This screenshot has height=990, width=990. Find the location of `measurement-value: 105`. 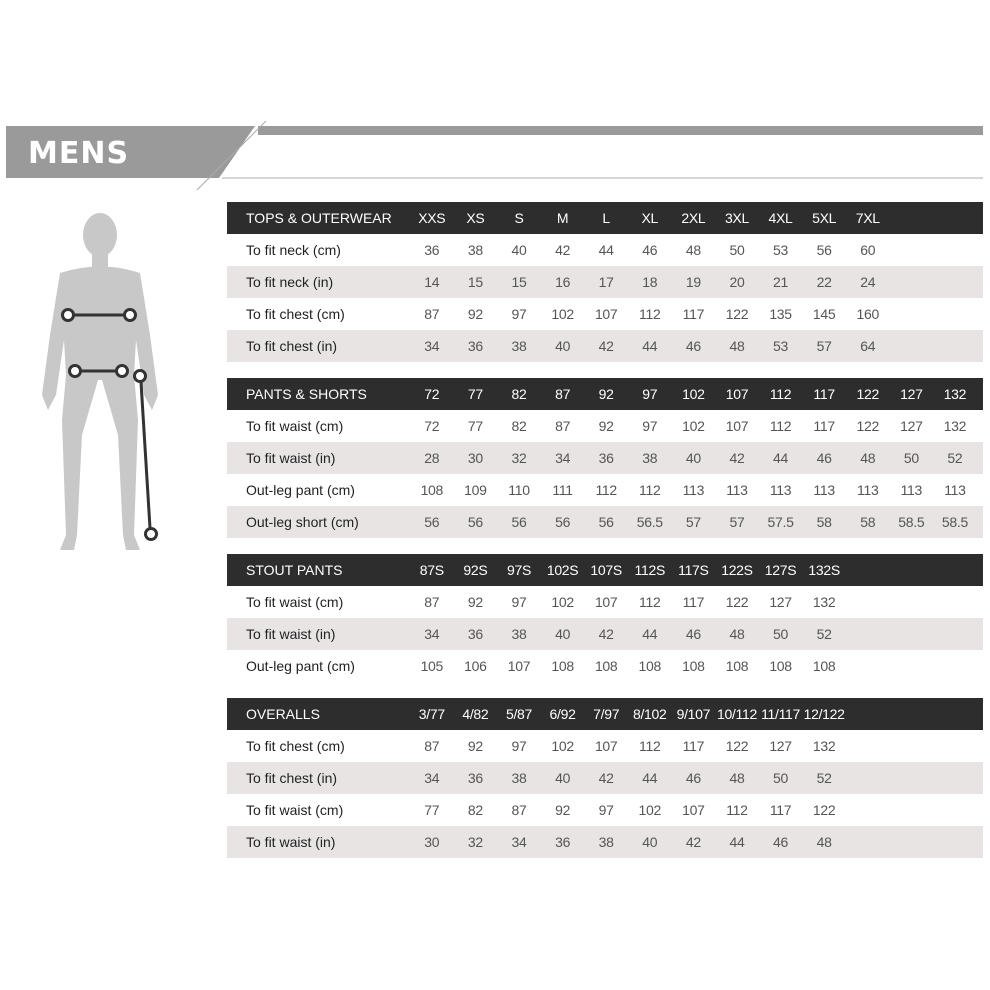

measurement-value: 105 is located at coordinates (432, 666).